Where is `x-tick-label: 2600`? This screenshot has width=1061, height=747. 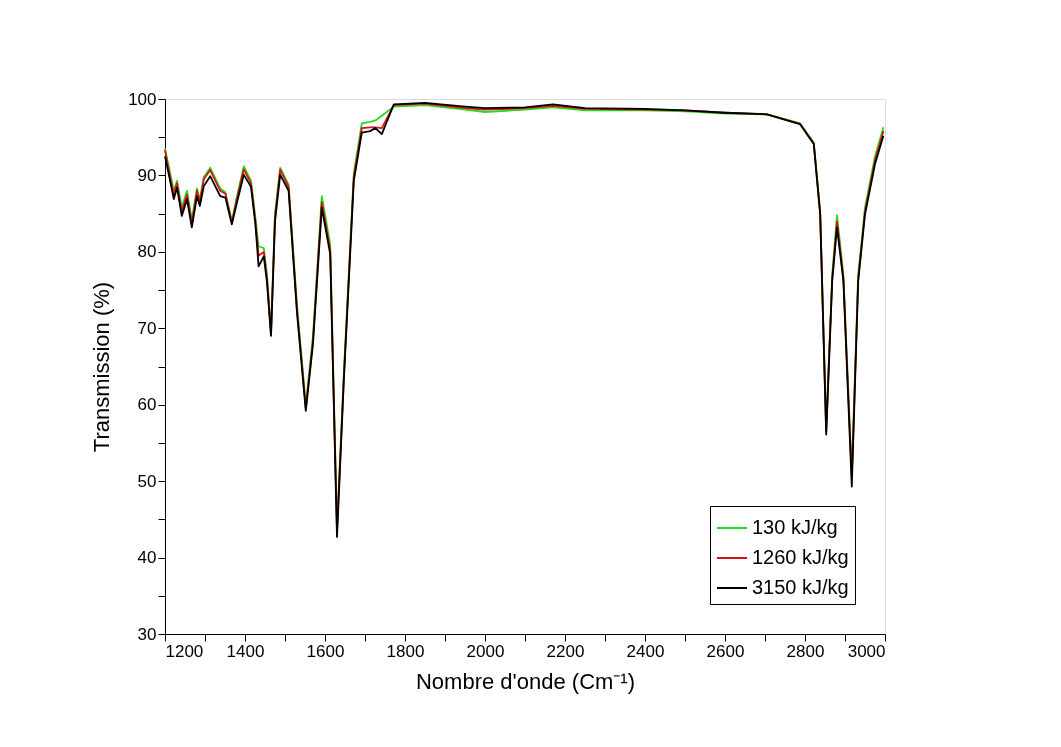 x-tick-label: 2600 is located at coordinates (725, 651).